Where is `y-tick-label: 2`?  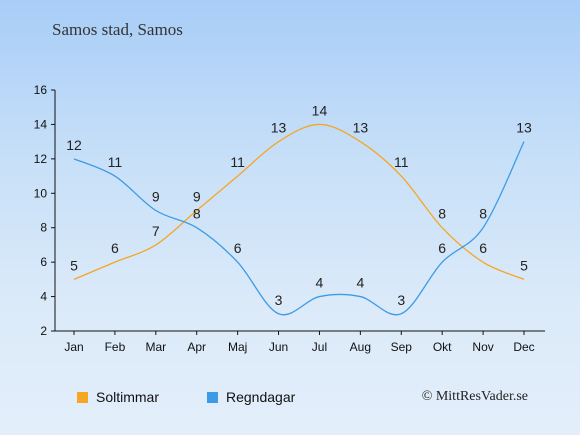
y-tick-label: 2 is located at coordinates (43, 331).